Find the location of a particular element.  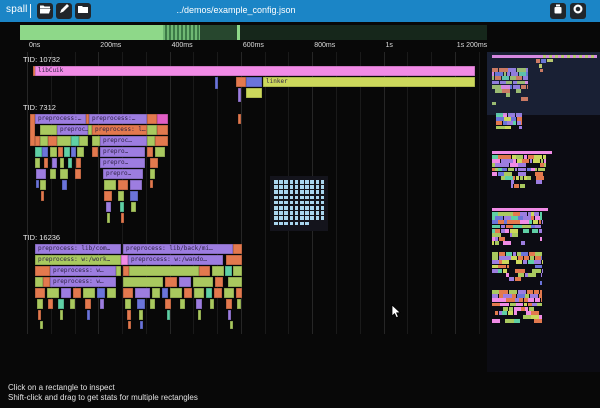

clear-trace-button is located at coordinates (558, 11).